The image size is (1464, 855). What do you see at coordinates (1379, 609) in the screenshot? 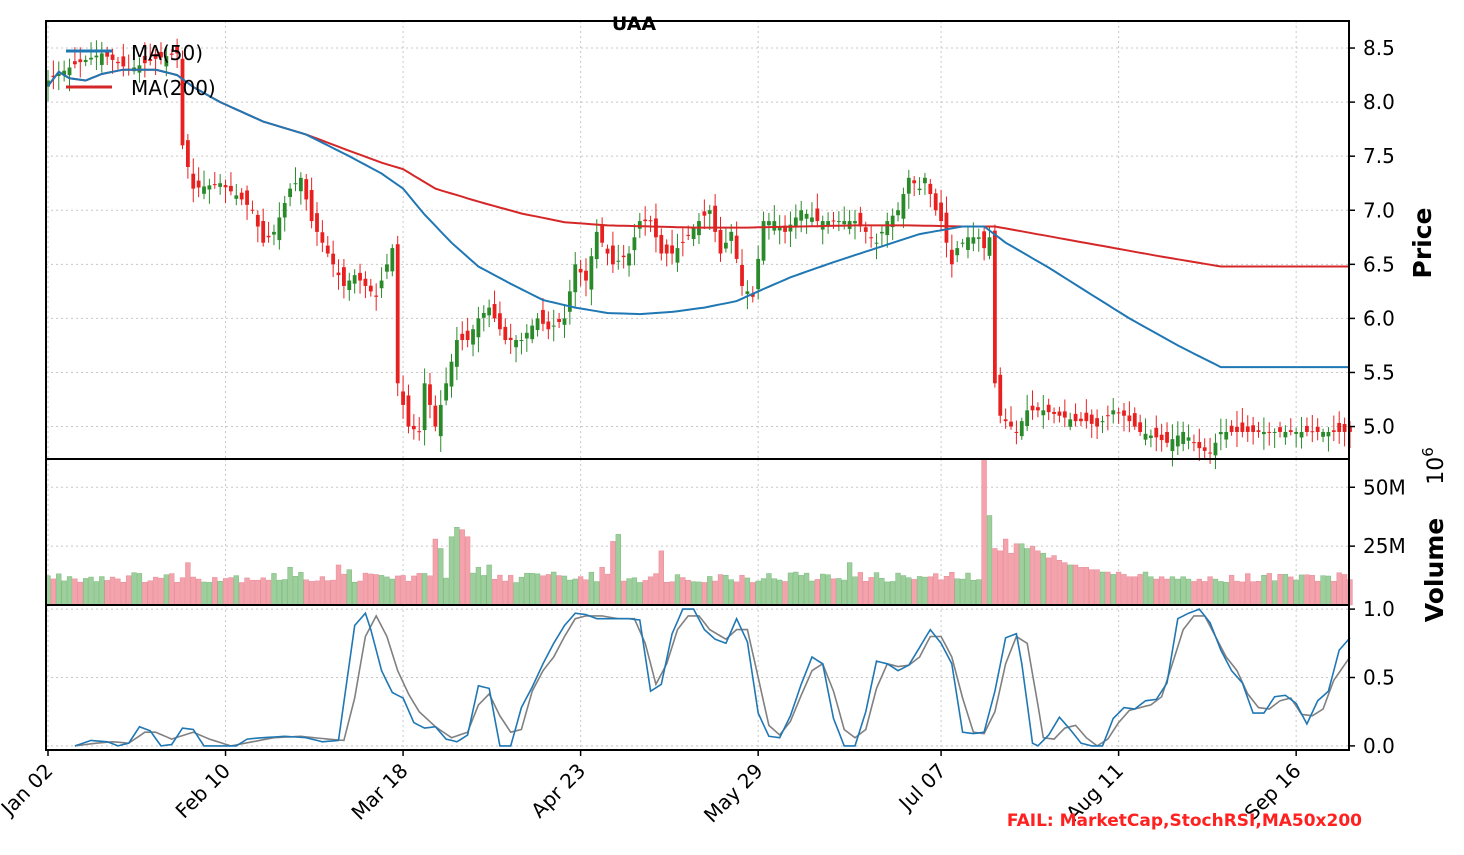
I see `stoch-tick-label: 1.0` at bounding box center [1379, 609].